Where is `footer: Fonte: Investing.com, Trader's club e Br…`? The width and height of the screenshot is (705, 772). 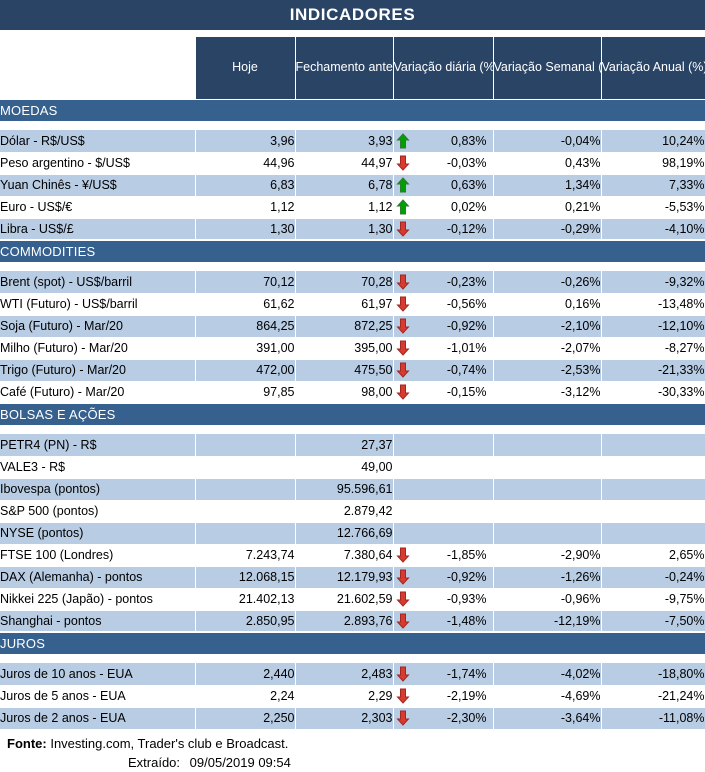
footer: Fonte: Investing.com, Trader's club e Br… is located at coordinates (352, 750).